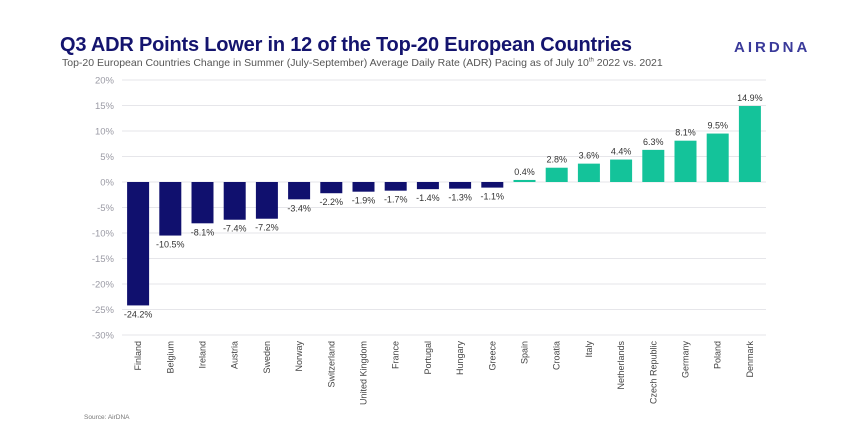 The height and width of the screenshot is (434, 852). What do you see at coordinates (202, 203) in the screenshot?
I see `bar-ireland` at bounding box center [202, 203].